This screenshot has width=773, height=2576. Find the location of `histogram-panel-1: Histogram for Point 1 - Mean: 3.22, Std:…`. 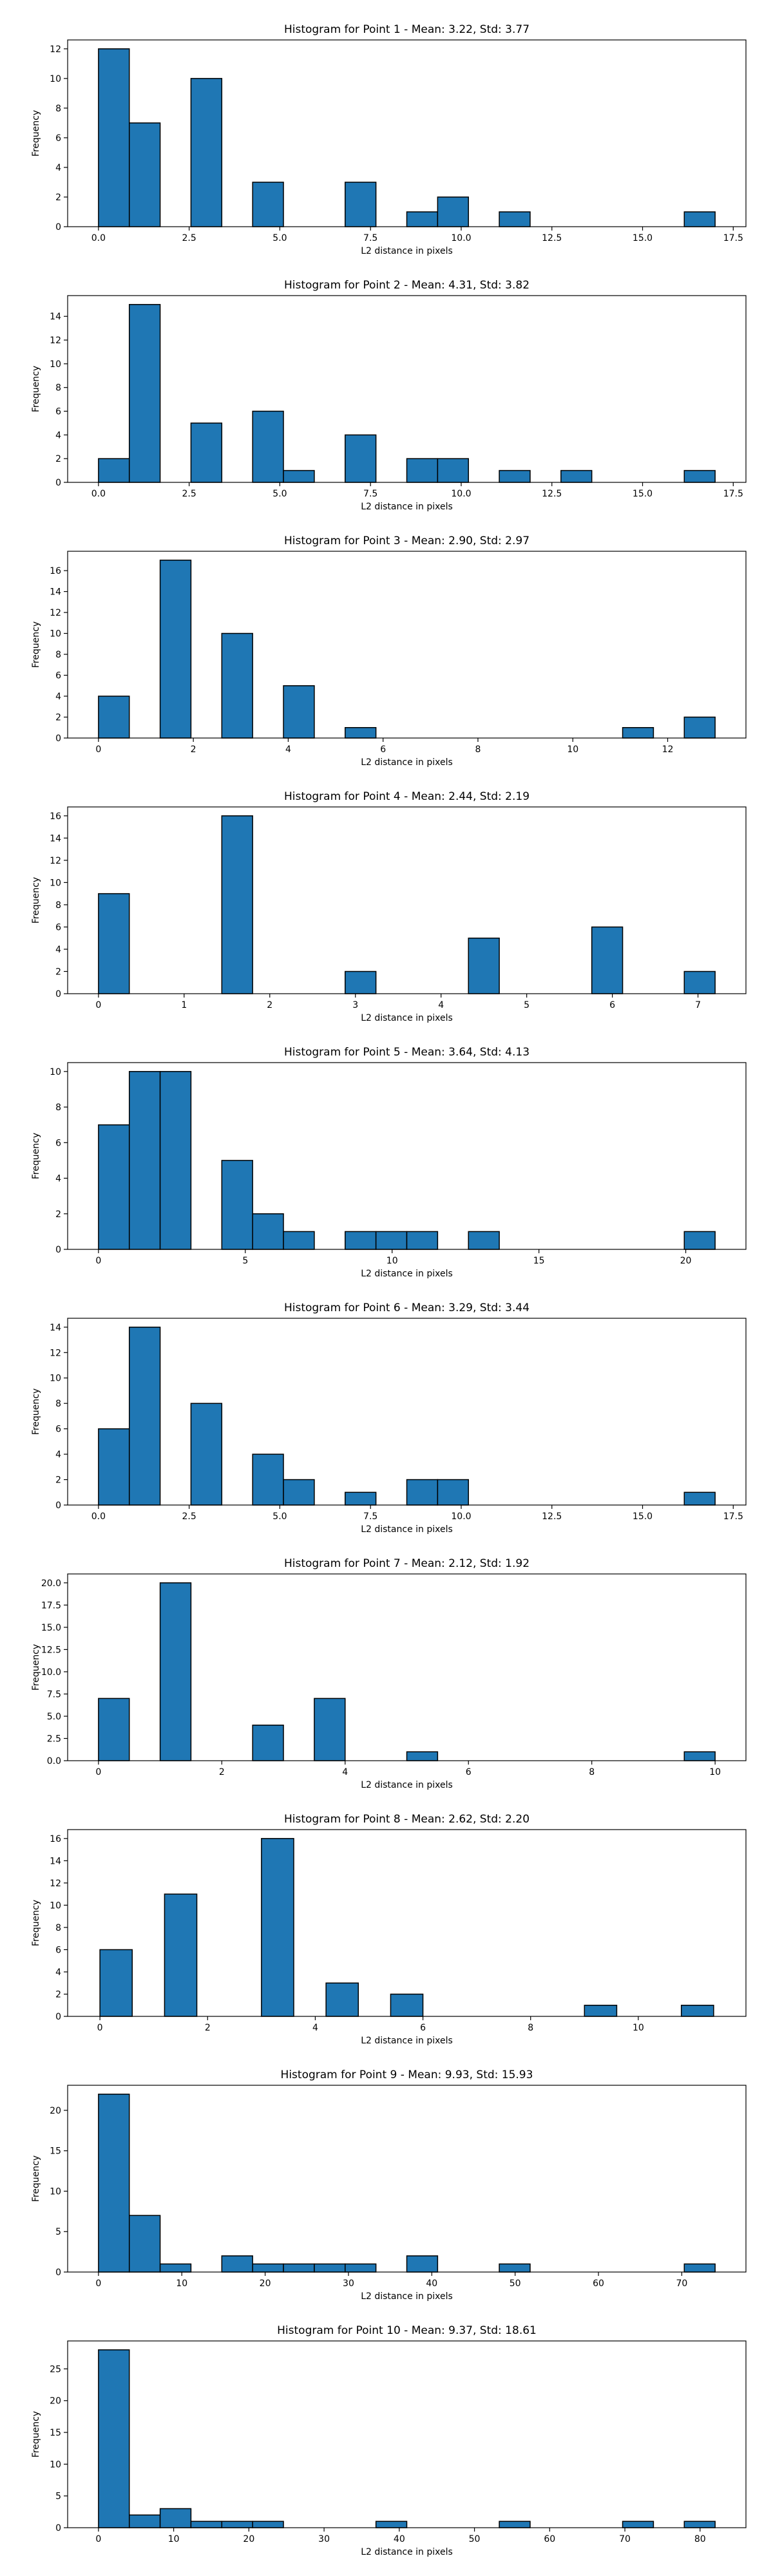

histogram-panel-1: Histogram for Point 1 - Mean: 3.22, Std:… is located at coordinates (389, 139).